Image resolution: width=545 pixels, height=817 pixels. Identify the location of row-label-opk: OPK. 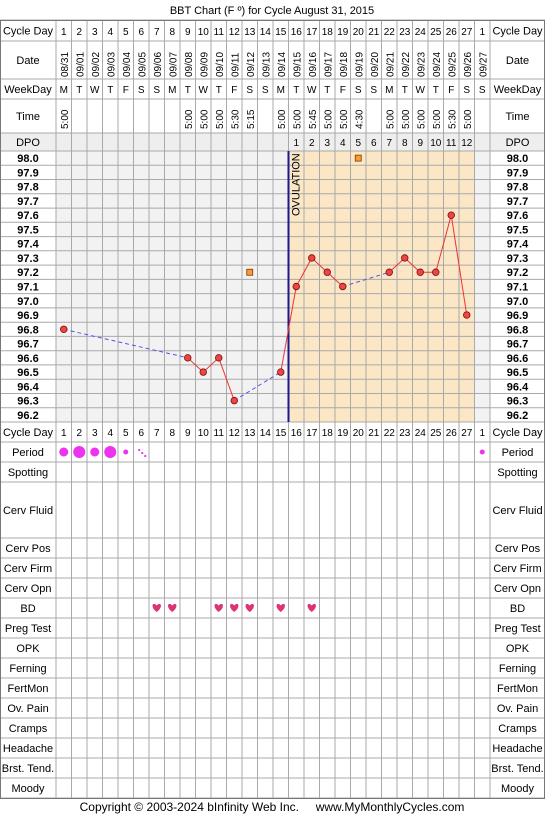
(28, 649).